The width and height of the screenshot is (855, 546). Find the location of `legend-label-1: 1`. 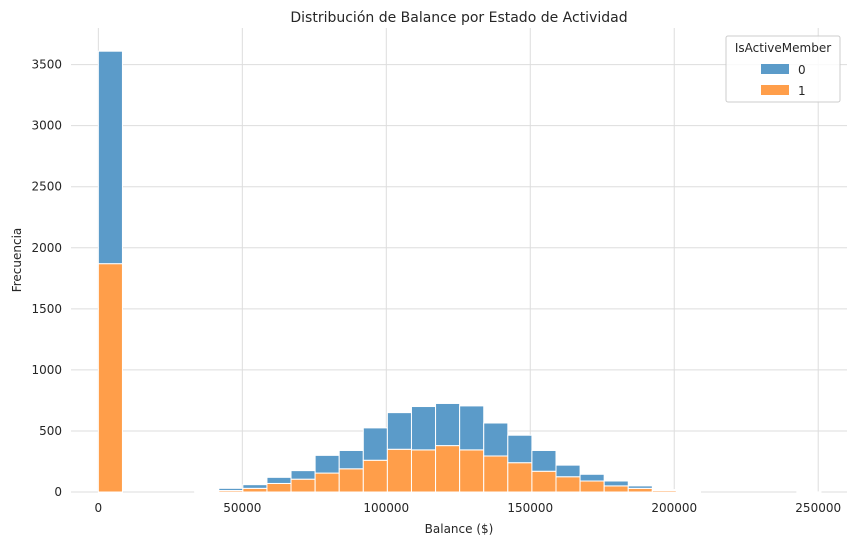

legend-label-1: 1 is located at coordinates (802, 91).